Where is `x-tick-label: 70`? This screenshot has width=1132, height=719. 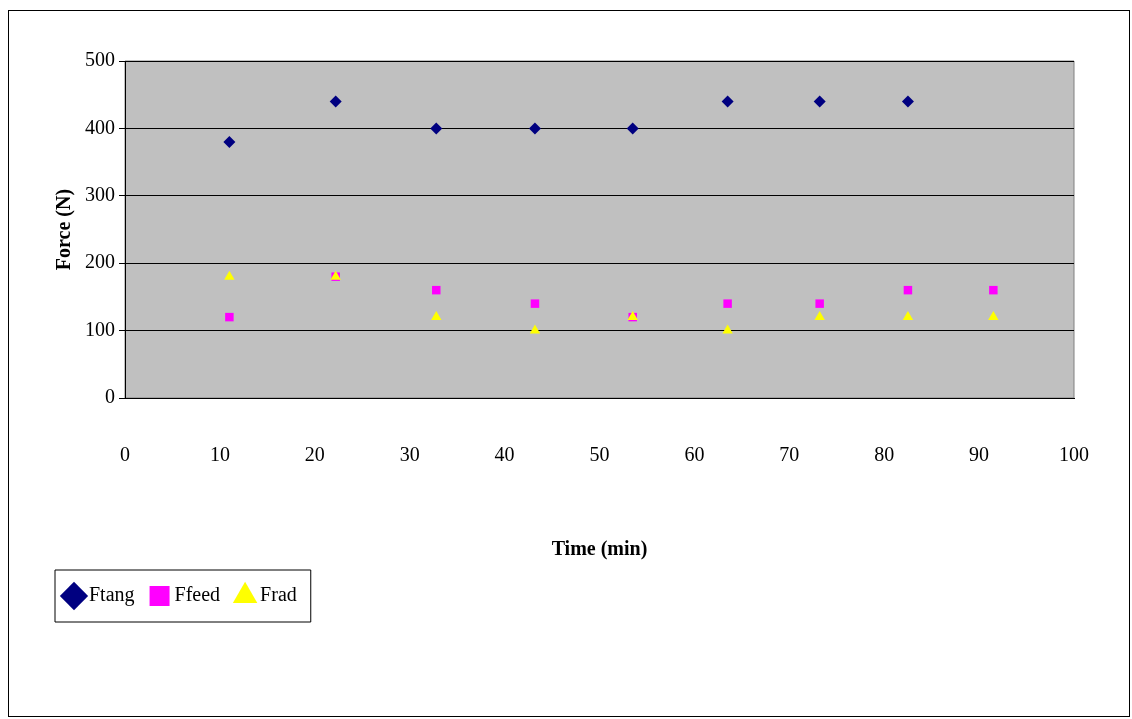
x-tick-label: 70 is located at coordinates (789, 454).